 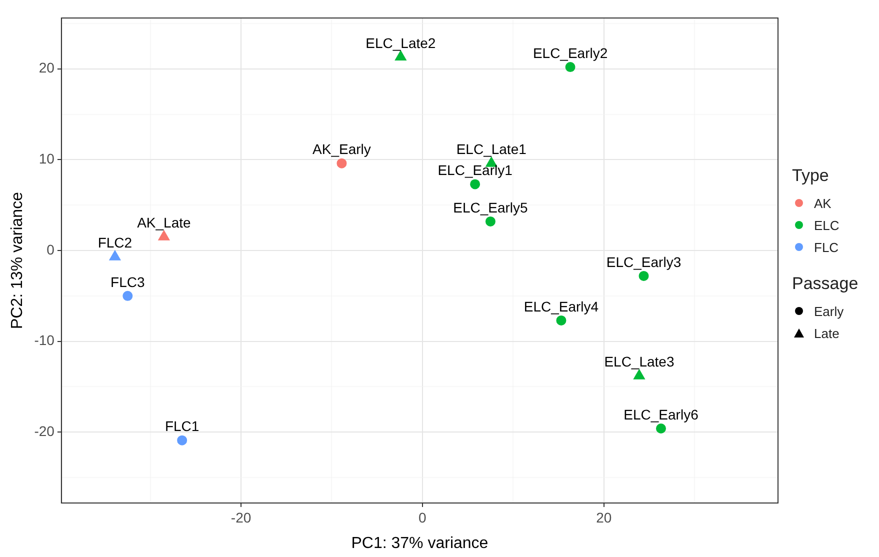 What do you see at coordinates (241, 517) in the screenshot?
I see `x-tick-label: -20` at bounding box center [241, 517].